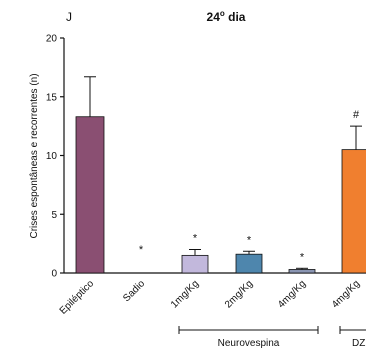 This screenshot has width=366, height=361. Describe the element at coordinates (69, 17) in the screenshot. I see `panel-label: J` at that location.